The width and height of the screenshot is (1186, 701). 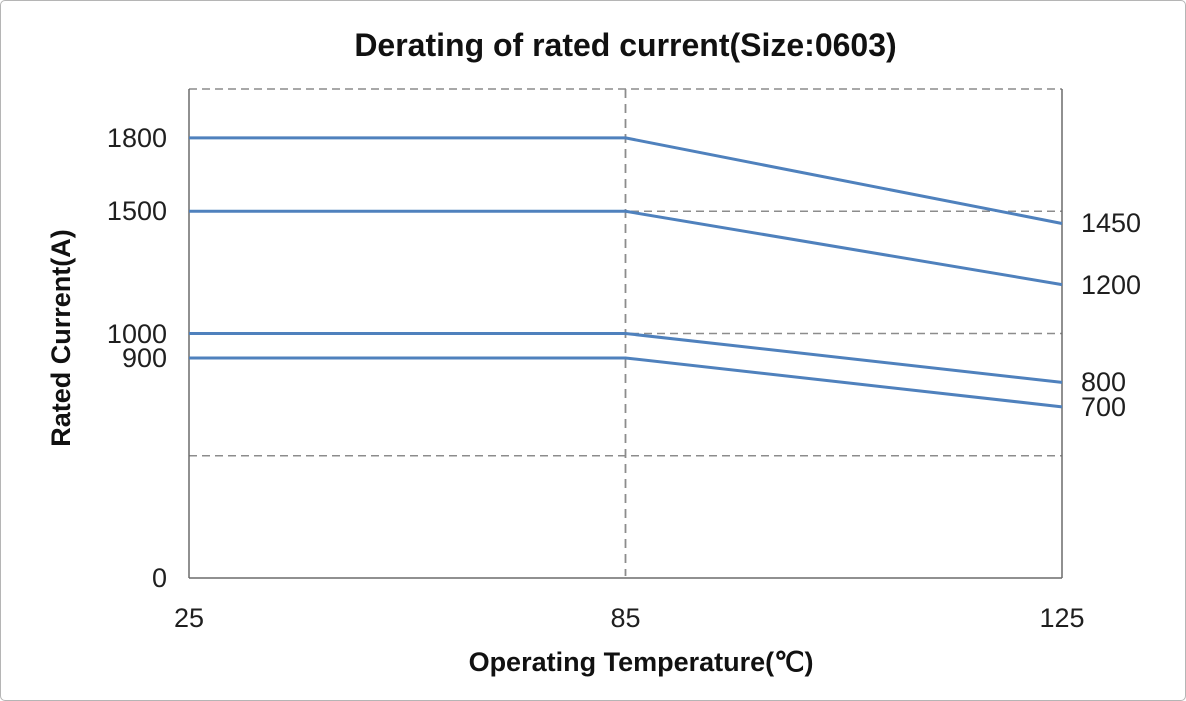 I want to click on chart-title: Derating of rated current(Size:0603), so click(x=625, y=45).